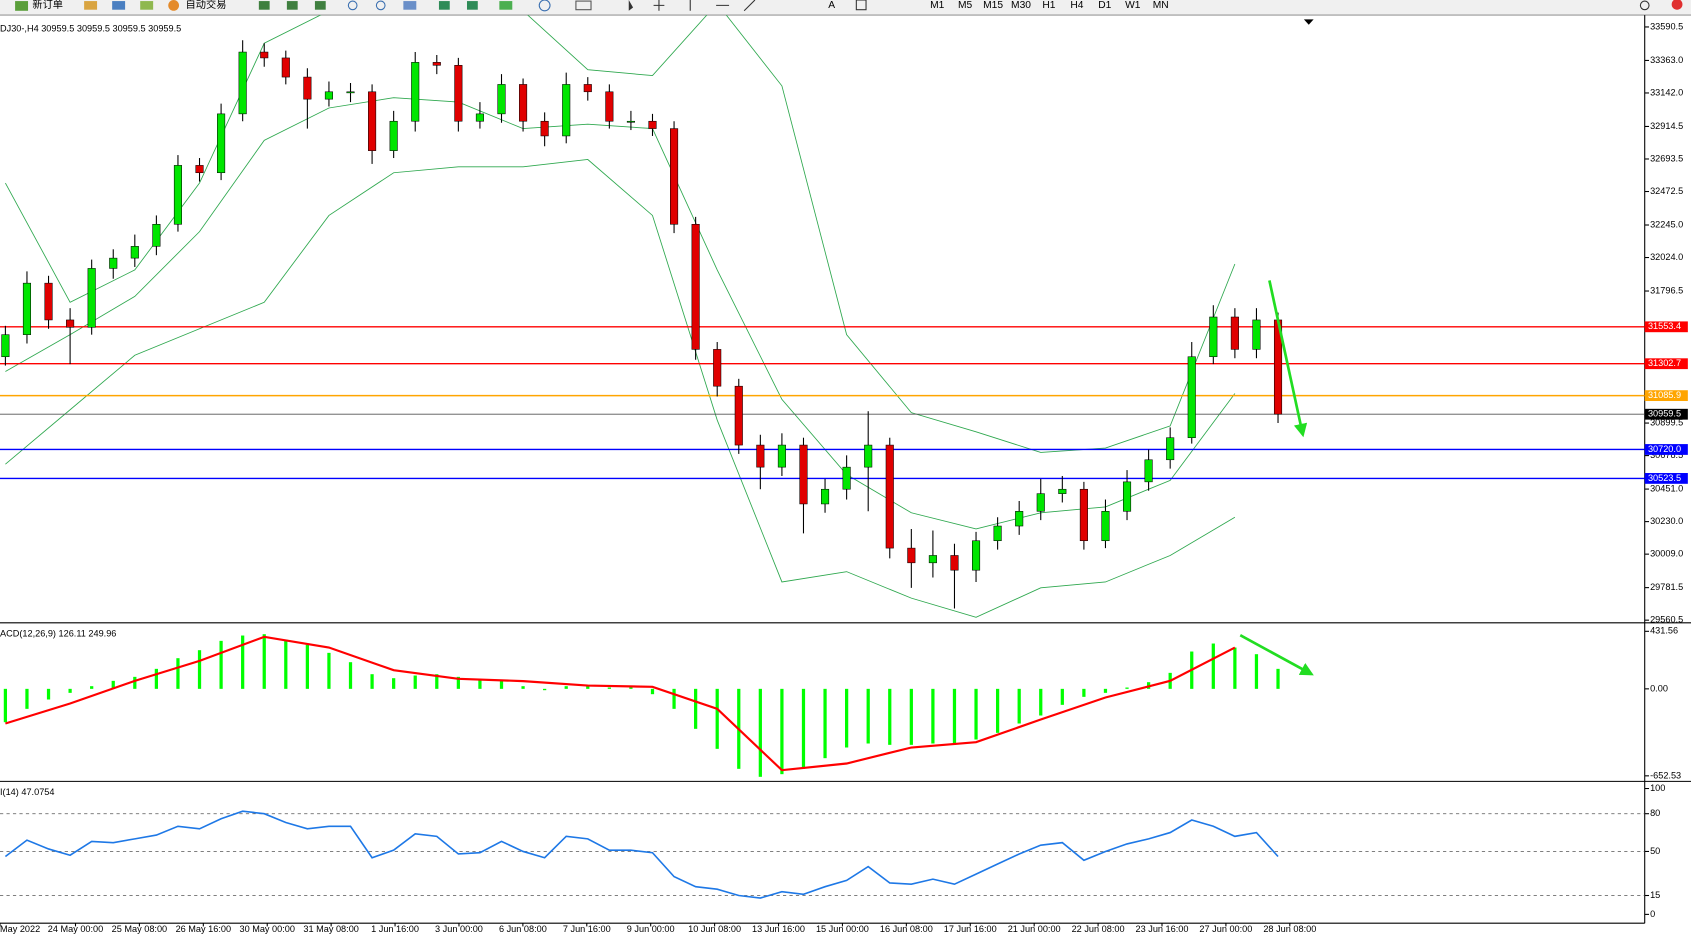 The width and height of the screenshot is (1691, 942). What do you see at coordinates (659, 5) in the screenshot?
I see `crosshair-icon` at bounding box center [659, 5].